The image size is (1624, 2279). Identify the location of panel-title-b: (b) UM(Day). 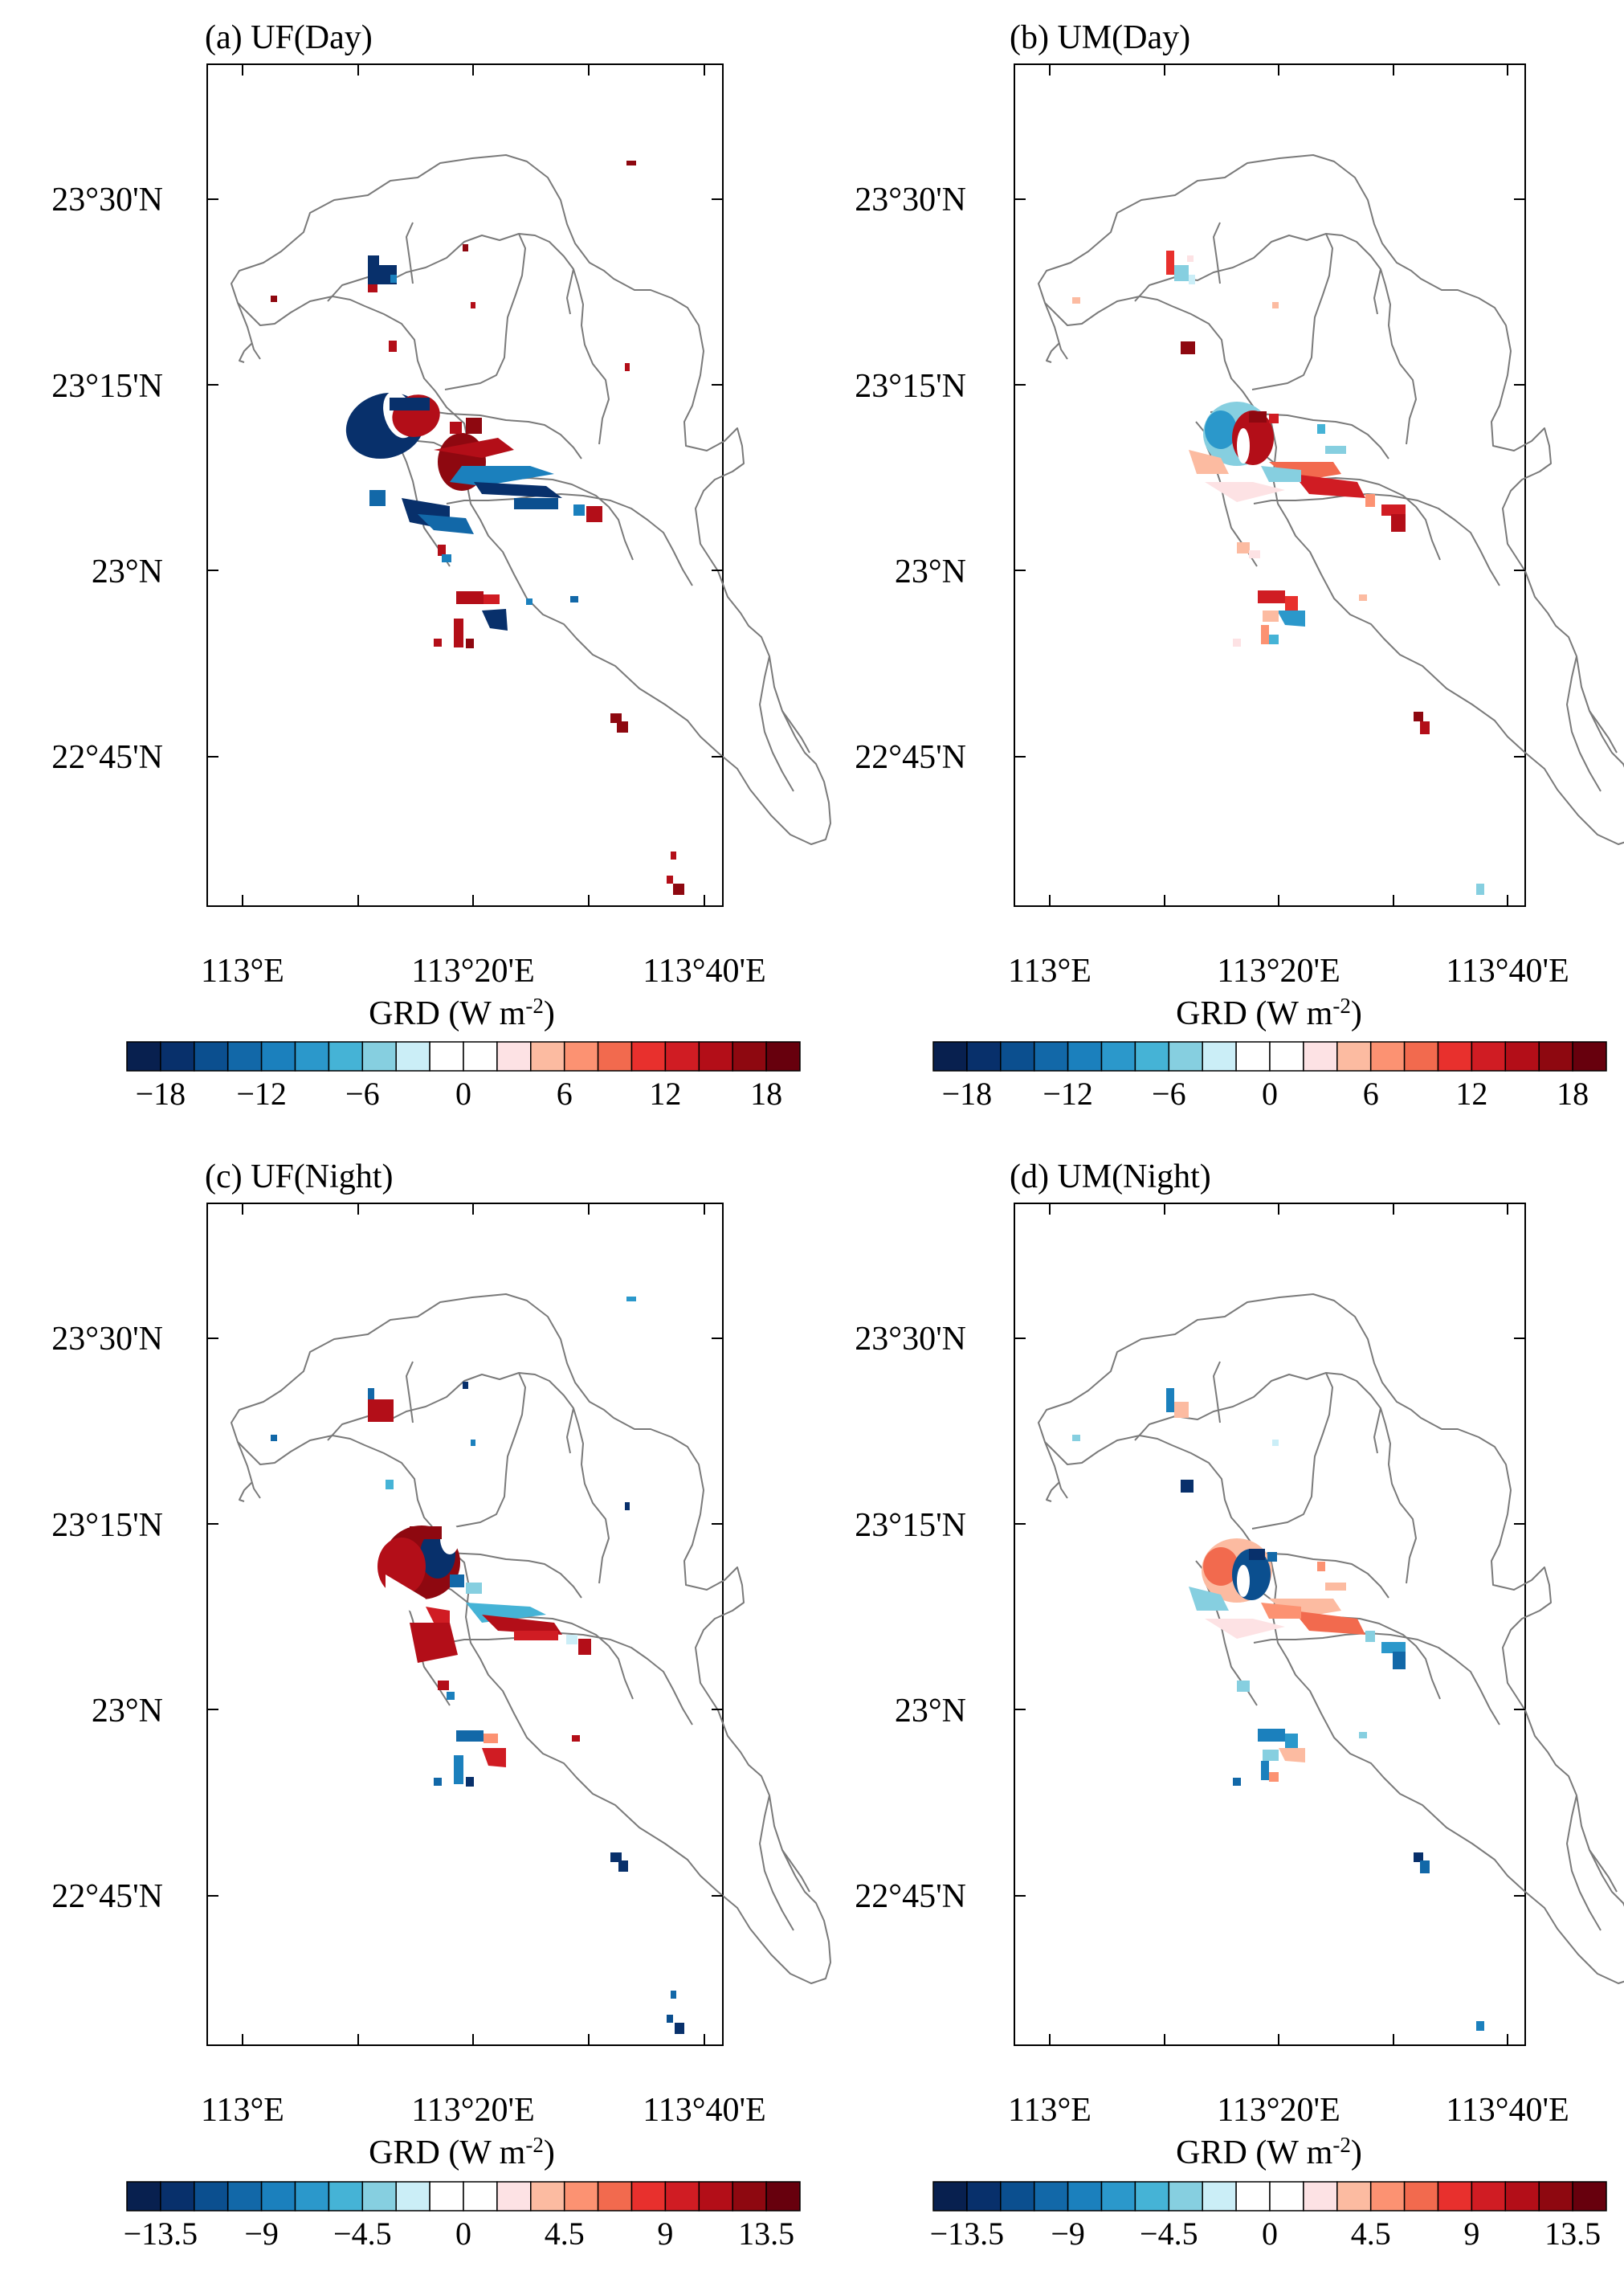
(1100, 37).